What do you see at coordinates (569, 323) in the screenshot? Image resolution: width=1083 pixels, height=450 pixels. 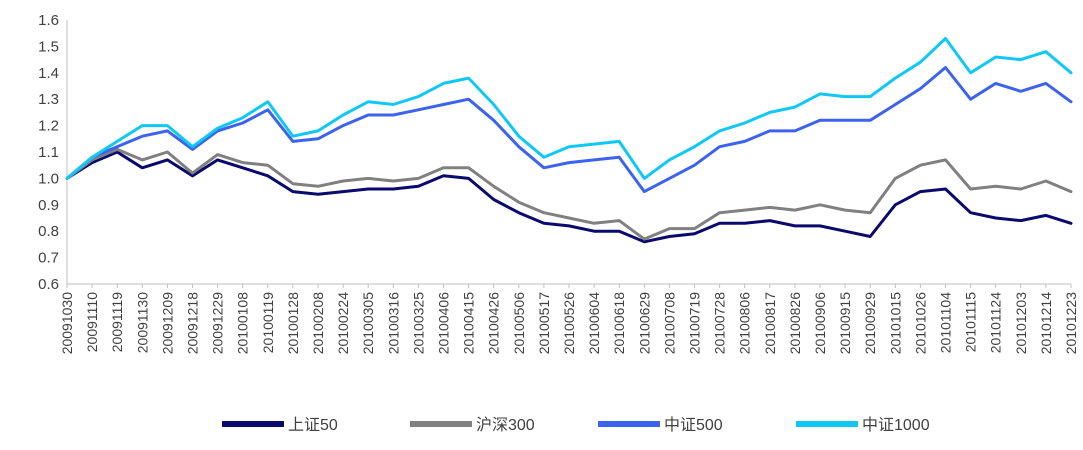 I see `x-tick-label: 20100526` at bounding box center [569, 323].